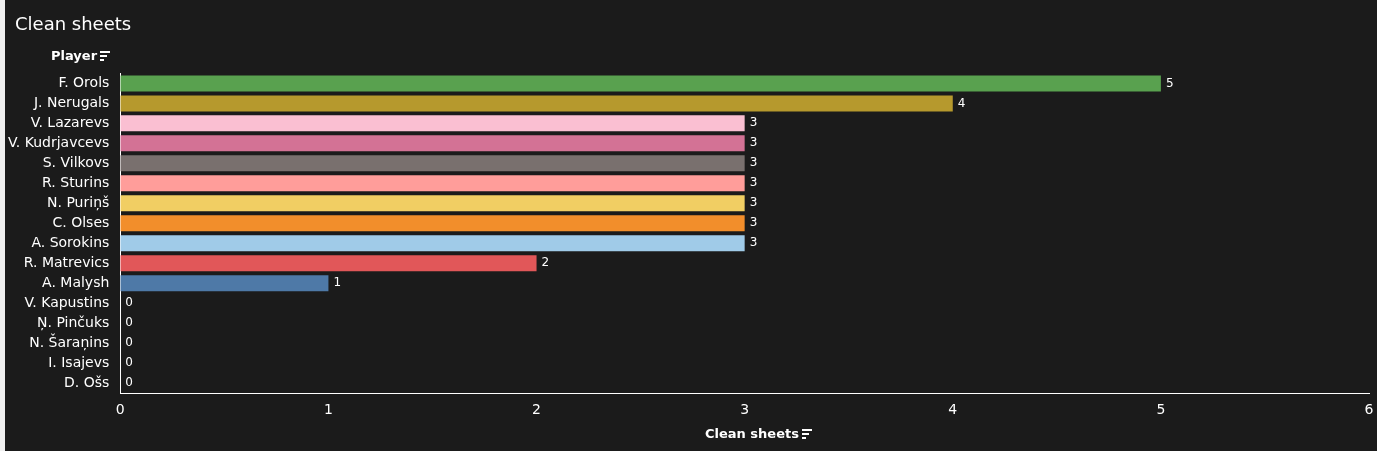  What do you see at coordinates (76, 181) in the screenshot?
I see `y-tick-label: R. Sturins` at bounding box center [76, 181].